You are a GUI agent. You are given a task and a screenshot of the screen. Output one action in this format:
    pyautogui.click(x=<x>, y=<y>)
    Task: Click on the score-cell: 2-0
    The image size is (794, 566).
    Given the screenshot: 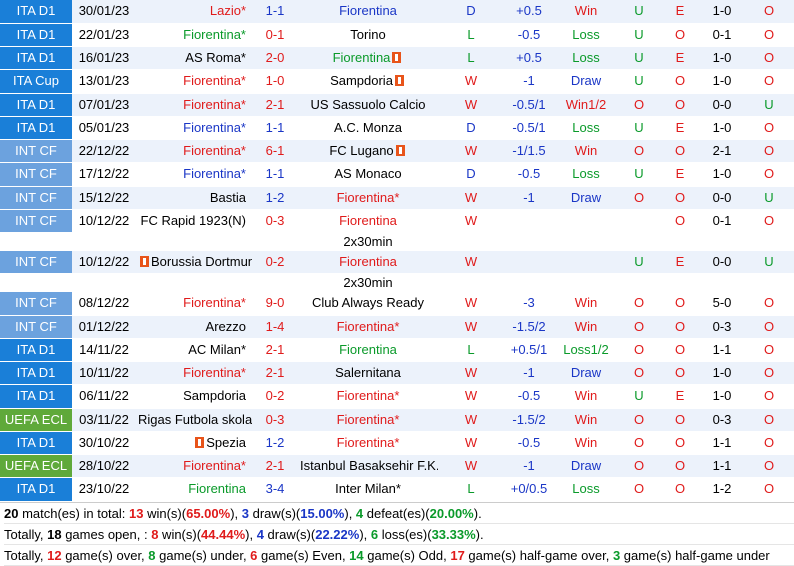 What is the action you would take?
    pyautogui.click(x=275, y=58)
    